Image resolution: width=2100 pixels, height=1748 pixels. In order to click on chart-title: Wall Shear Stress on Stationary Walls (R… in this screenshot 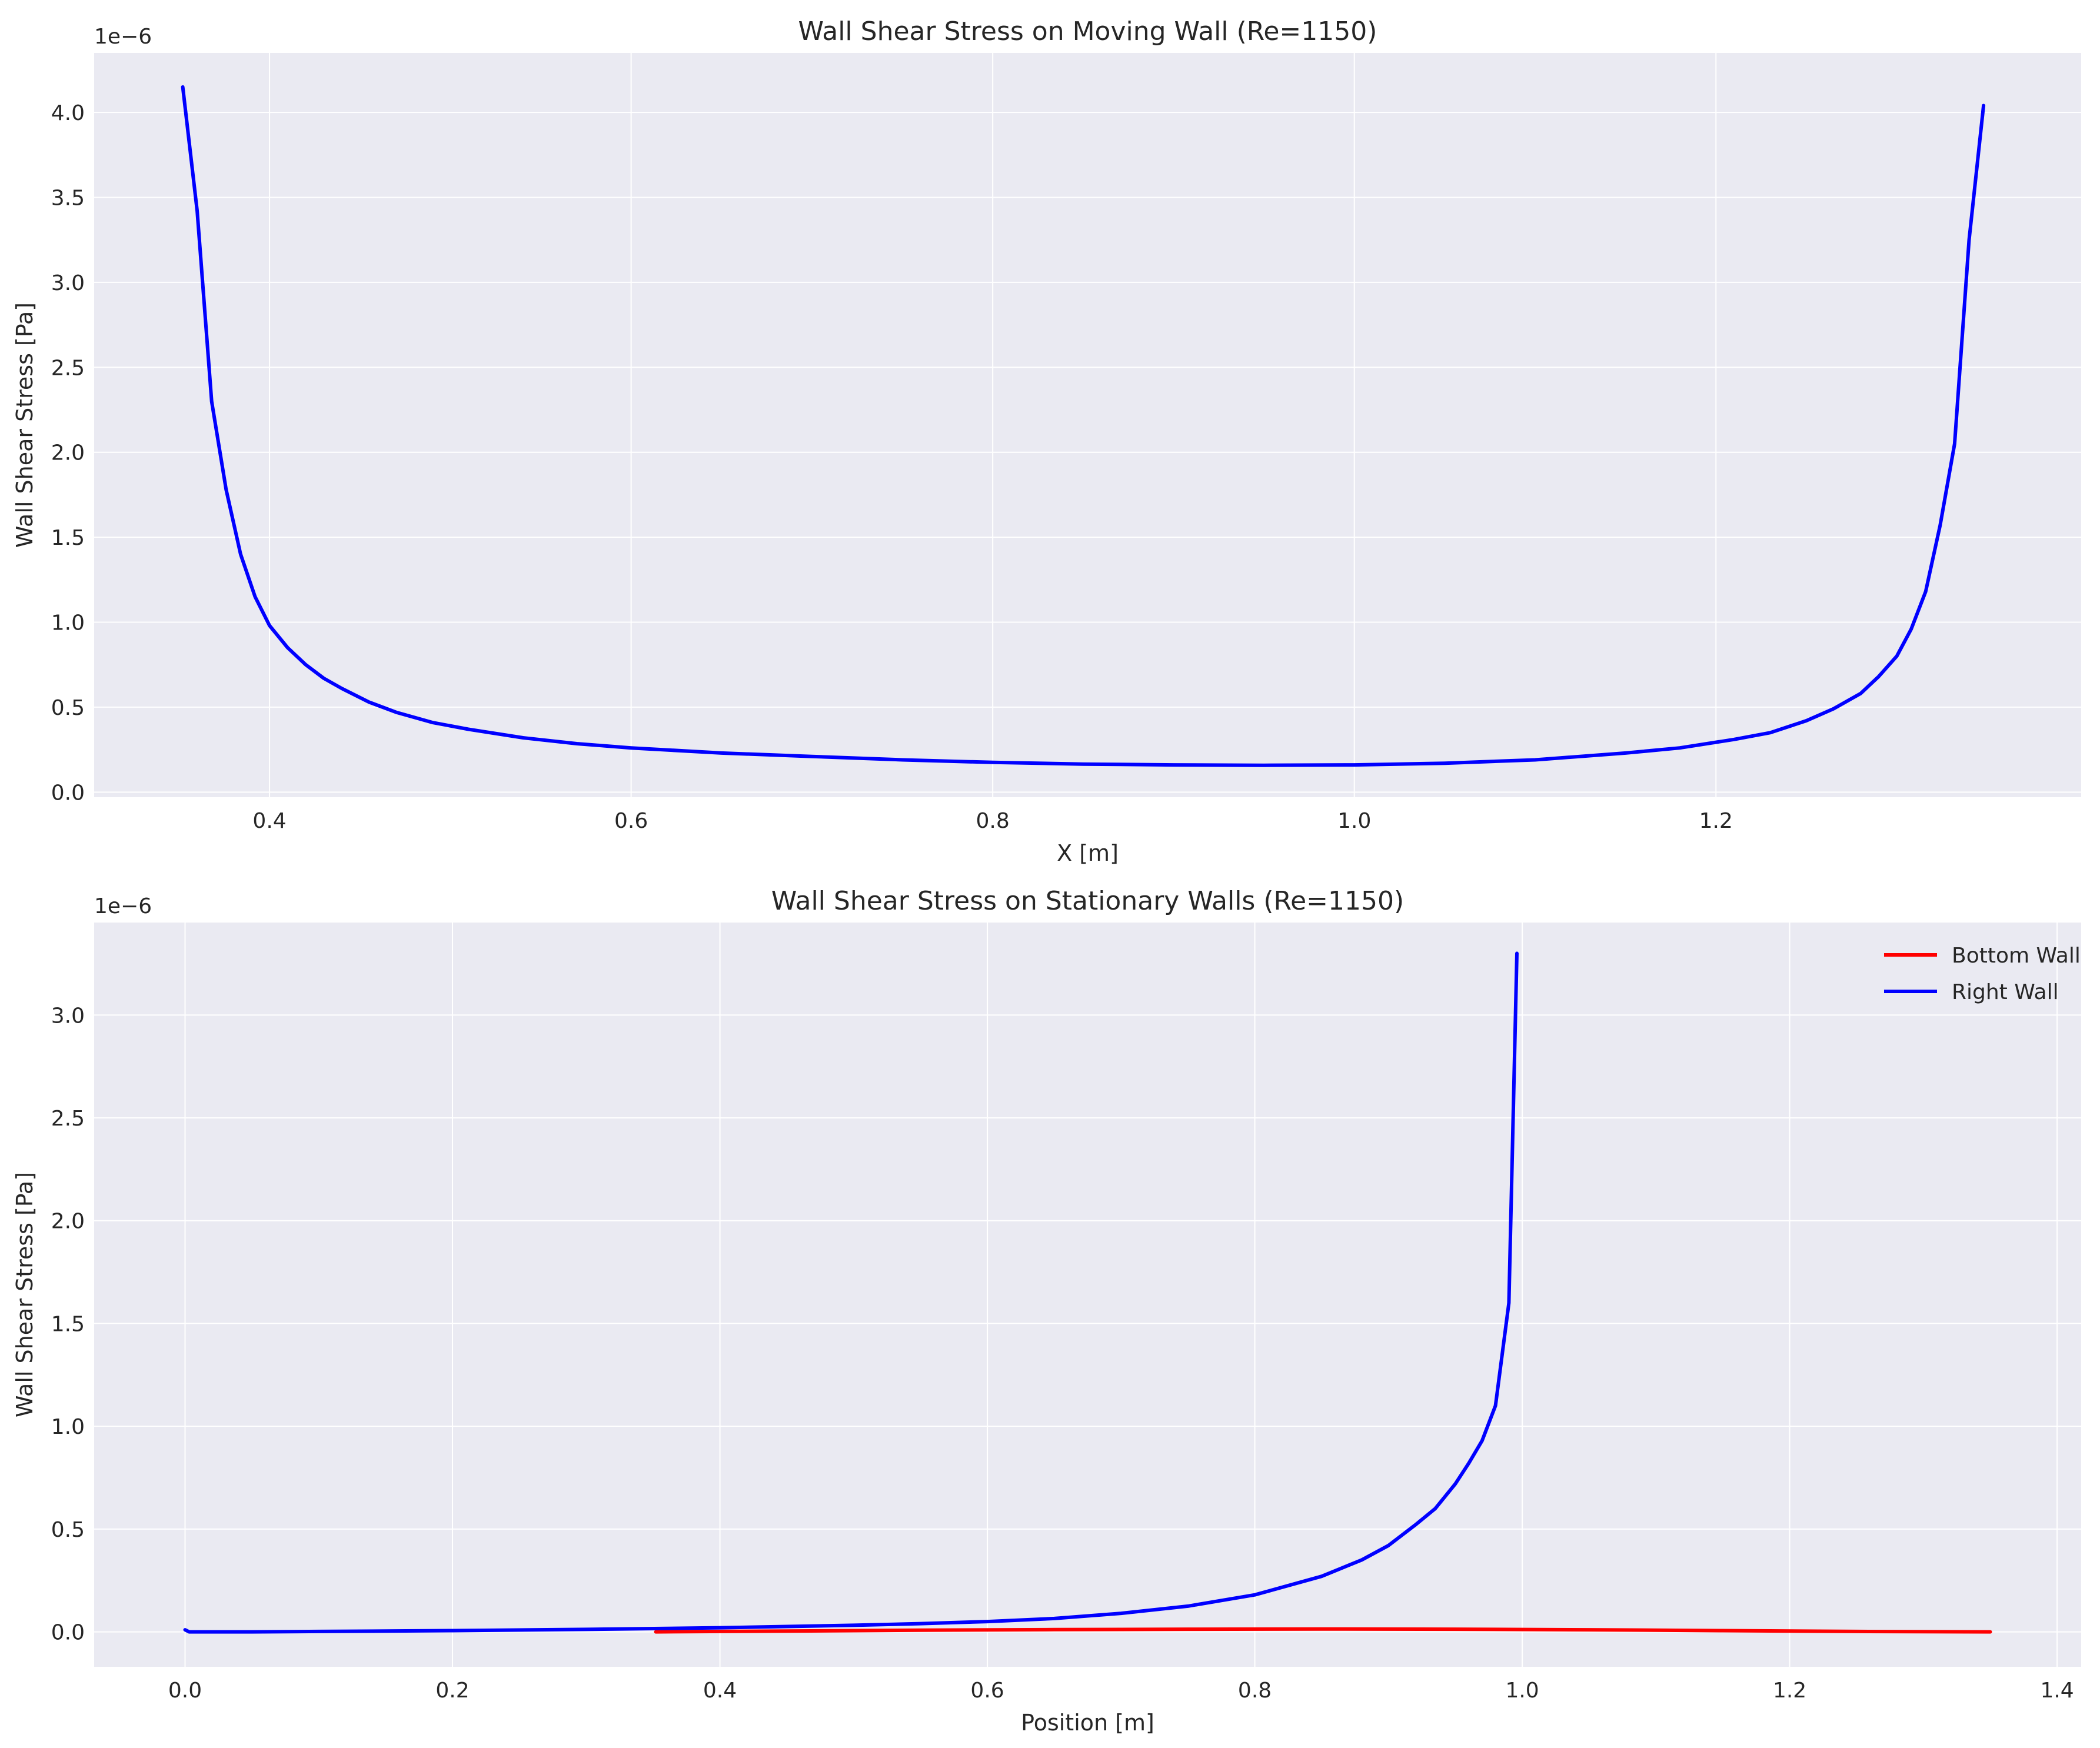, I will do `click(1087, 901)`.